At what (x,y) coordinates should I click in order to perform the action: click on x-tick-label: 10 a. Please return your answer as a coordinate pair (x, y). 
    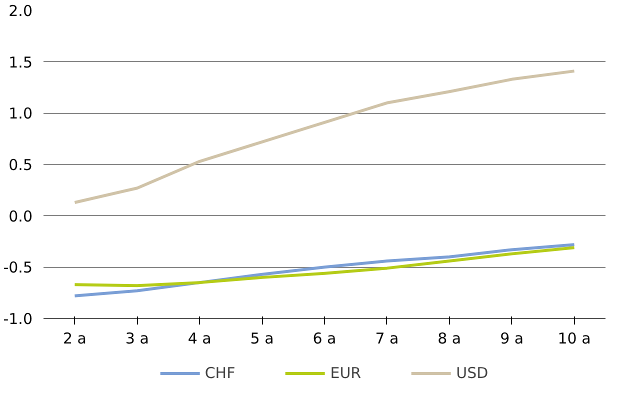
    Looking at the image, I should click on (574, 339).